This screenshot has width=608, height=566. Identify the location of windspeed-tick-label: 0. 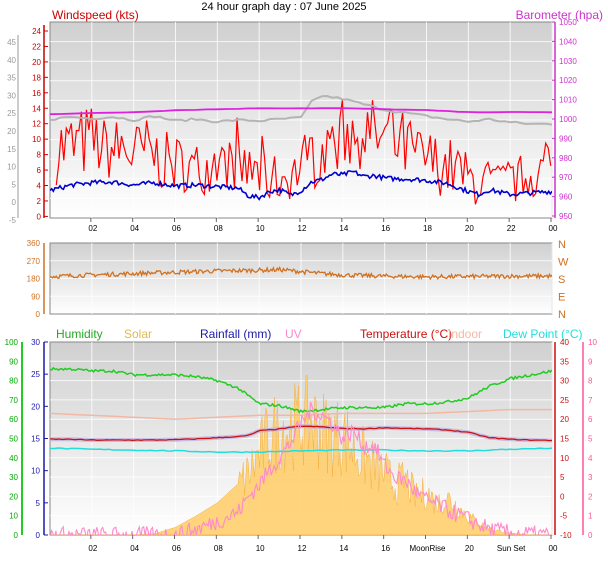
(39, 216).